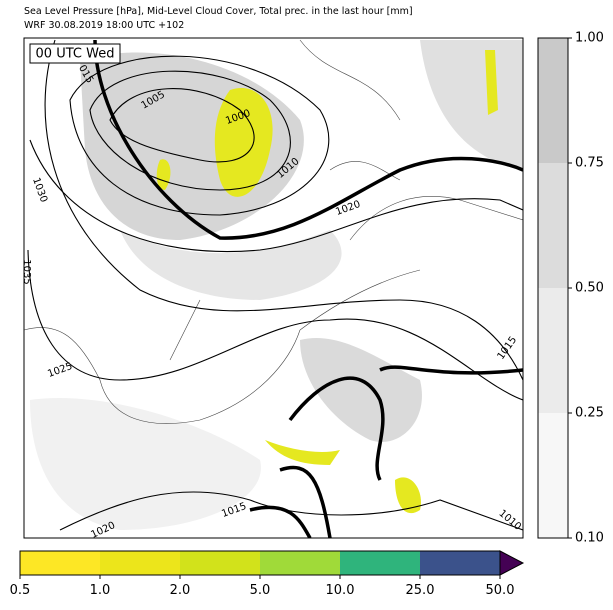 The width and height of the screenshot is (613, 610). I want to click on colorbar-extend, so click(512, 563).